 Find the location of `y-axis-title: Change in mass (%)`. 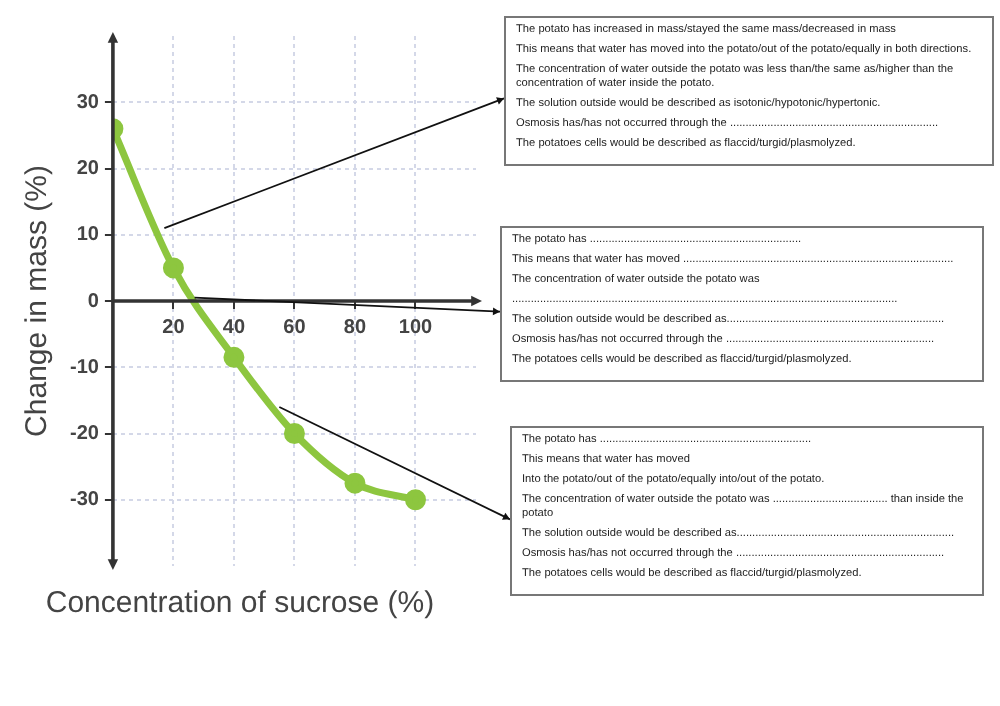

y-axis-title: Change in mass (%) is located at coordinates (37, 301).